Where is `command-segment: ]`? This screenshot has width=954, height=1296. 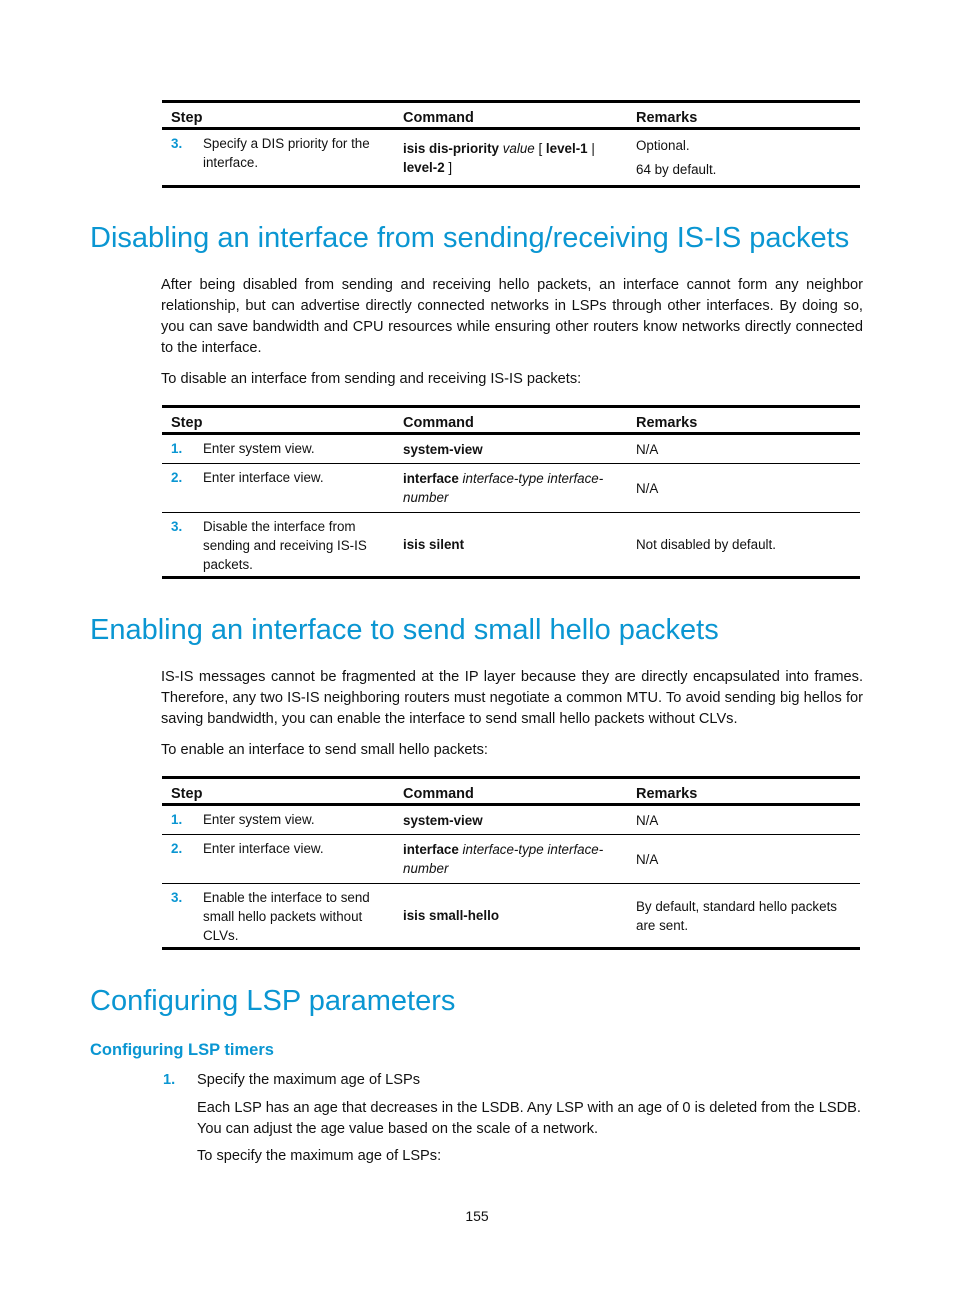
command-segment: ] is located at coordinates (448, 167).